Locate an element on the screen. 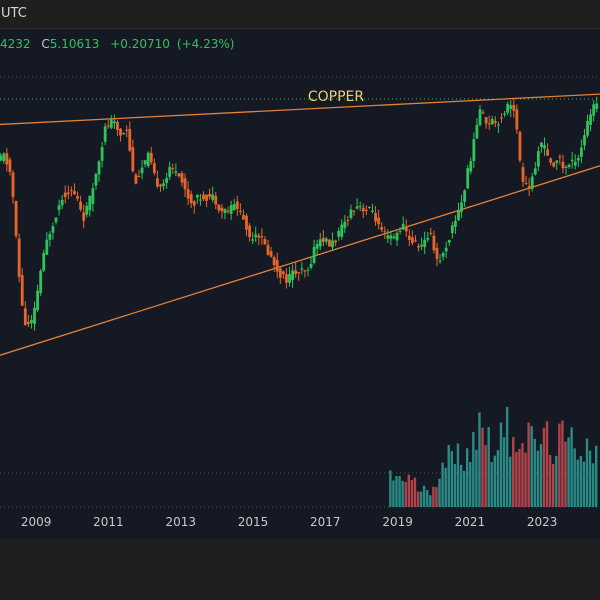 The image size is (600, 600). timezone-label: UTC is located at coordinates (14, 13).